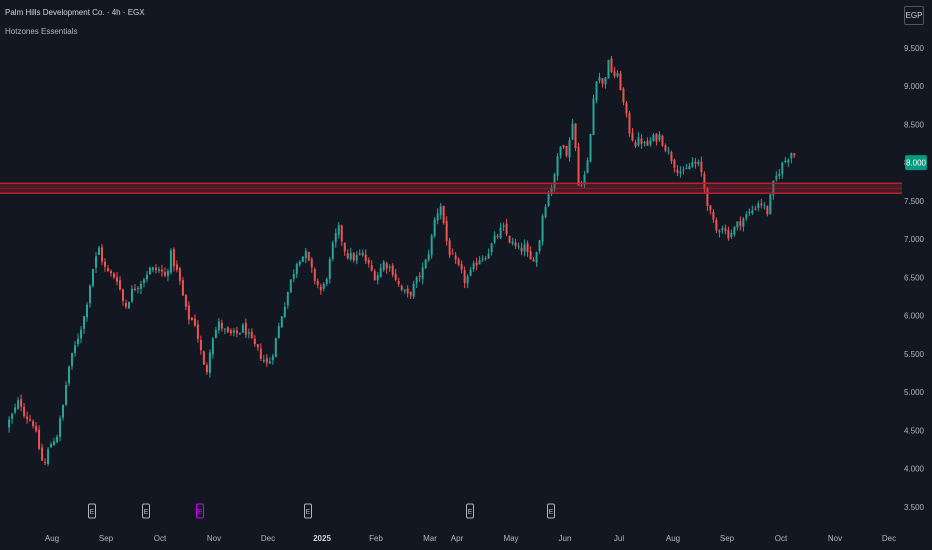 The image size is (932, 550). What do you see at coordinates (451, 188) in the screenshot?
I see `hotzone` at bounding box center [451, 188].